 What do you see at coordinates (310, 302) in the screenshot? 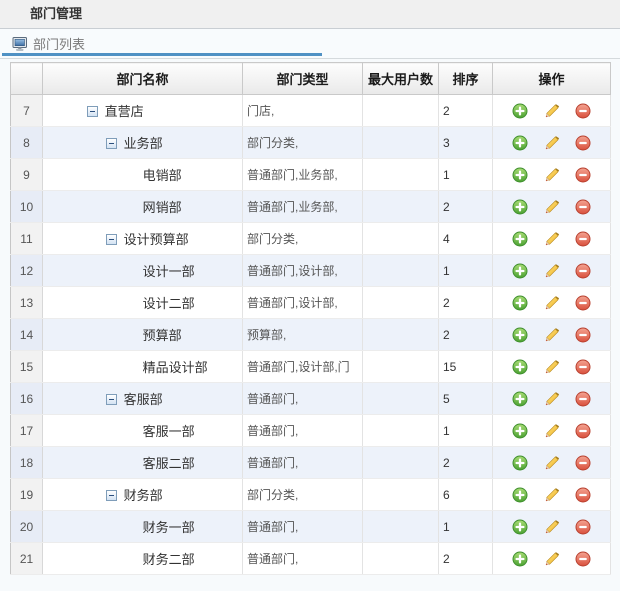
I see `table-row: 13 设计二部 普通部门,设计部, 2` at bounding box center [310, 302].